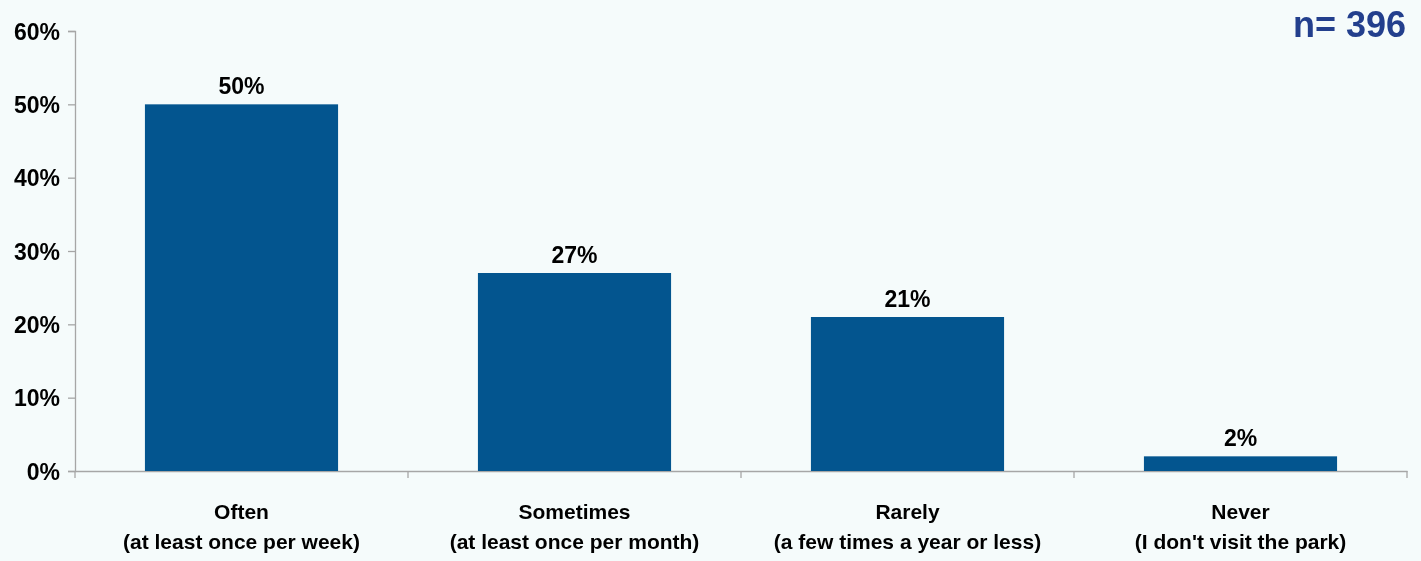 The width and height of the screenshot is (1421, 561). Describe the element at coordinates (574, 526) in the screenshot. I see `x-tick-label: Sometimes (at least once per month)` at that location.